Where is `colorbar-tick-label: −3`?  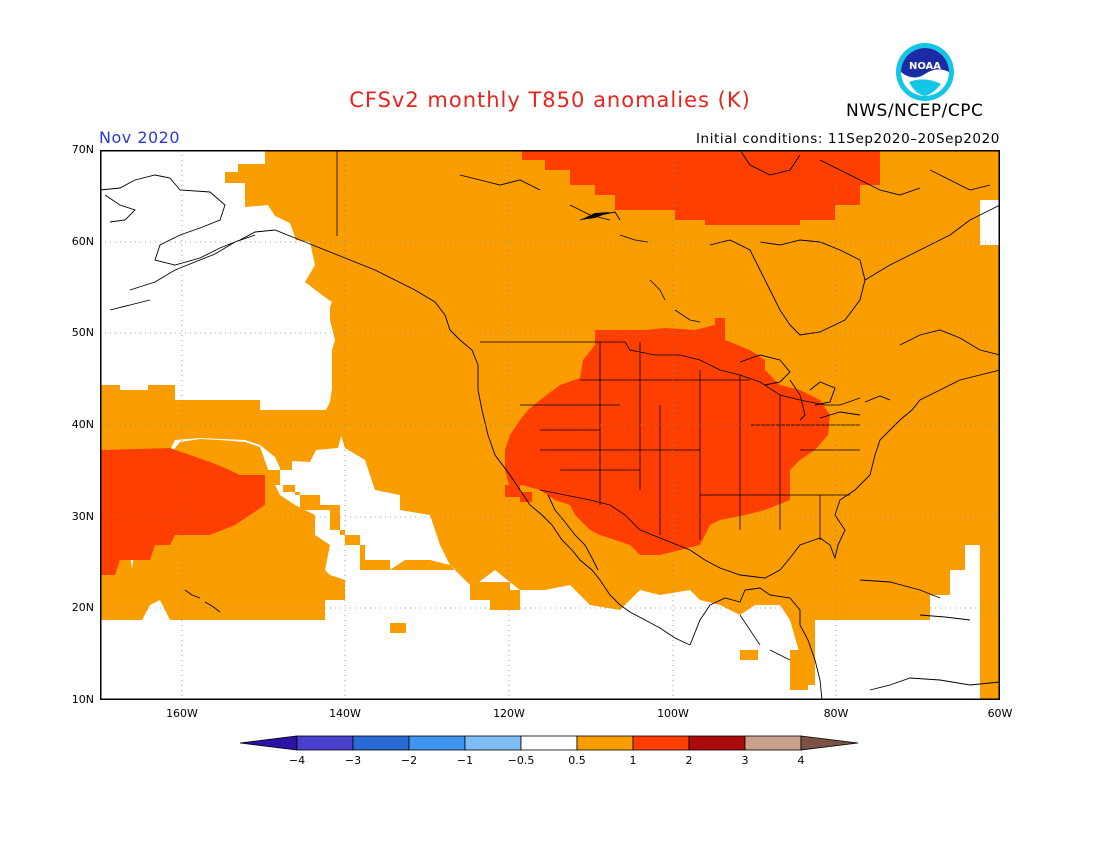
colorbar-tick-label: −3 is located at coordinates (353, 760).